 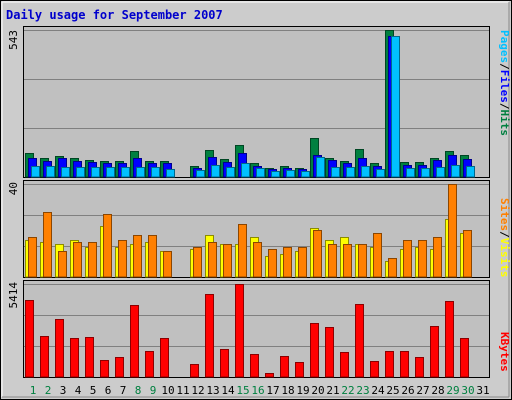 What do you see at coordinates (422, 390) in the screenshot?
I see `day-label-27: 27` at bounding box center [422, 390].